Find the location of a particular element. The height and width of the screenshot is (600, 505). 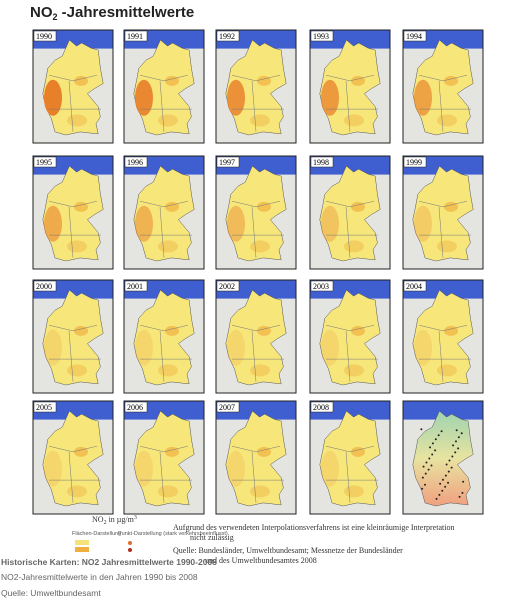

year-label: 2004 is located at coordinates (414, 286).